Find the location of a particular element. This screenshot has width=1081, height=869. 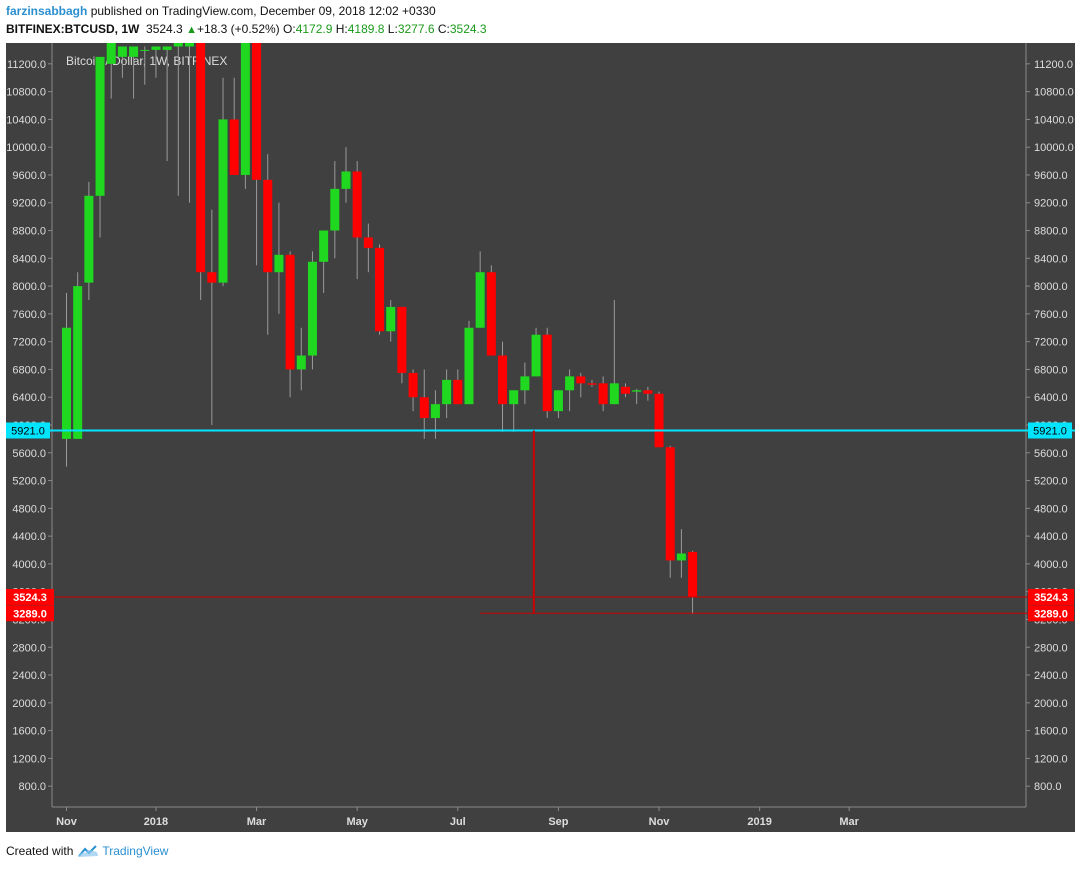

high-label: H: is located at coordinates (341, 29).